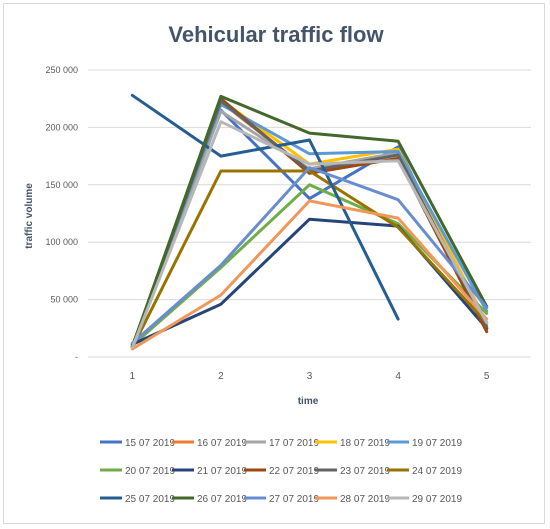 This screenshot has height=529, width=550. What do you see at coordinates (294, 471) in the screenshot?
I see `legend-label: 22 07 2019` at bounding box center [294, 471].